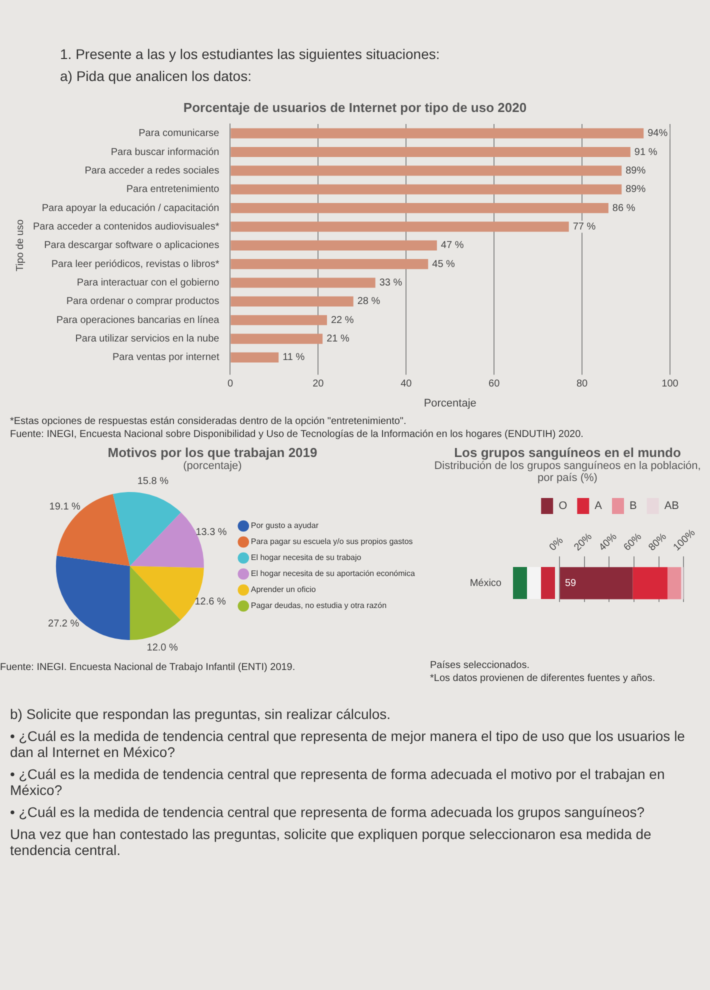  Describe the element at coordinates (657, 542) in the screenshot. I see `x-tick-label: 80%` at that location.